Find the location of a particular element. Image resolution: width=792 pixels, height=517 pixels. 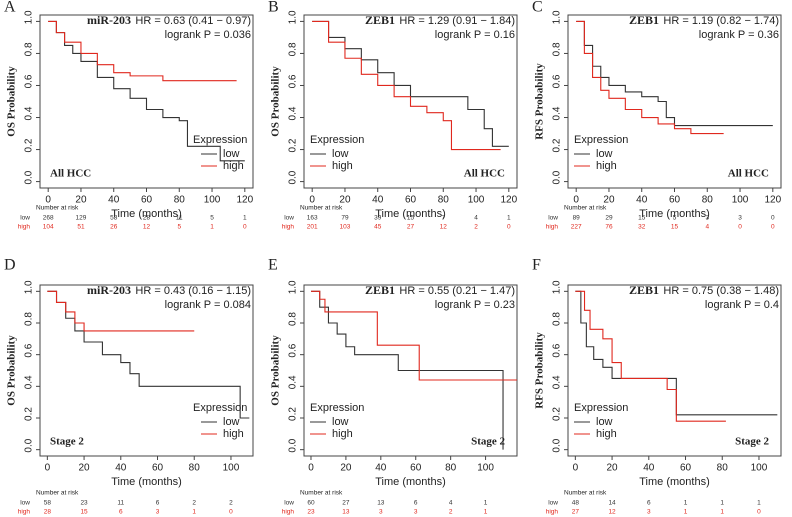

risk-row-label: low is located at coordinates (25, 218).